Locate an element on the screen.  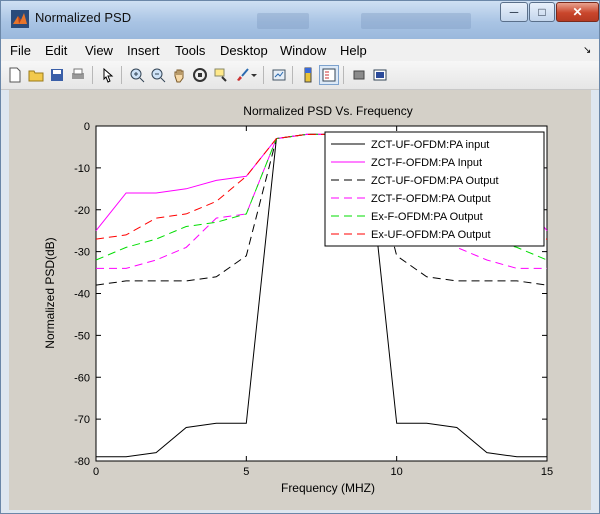
legend-box is located at coordinates (434, 189).